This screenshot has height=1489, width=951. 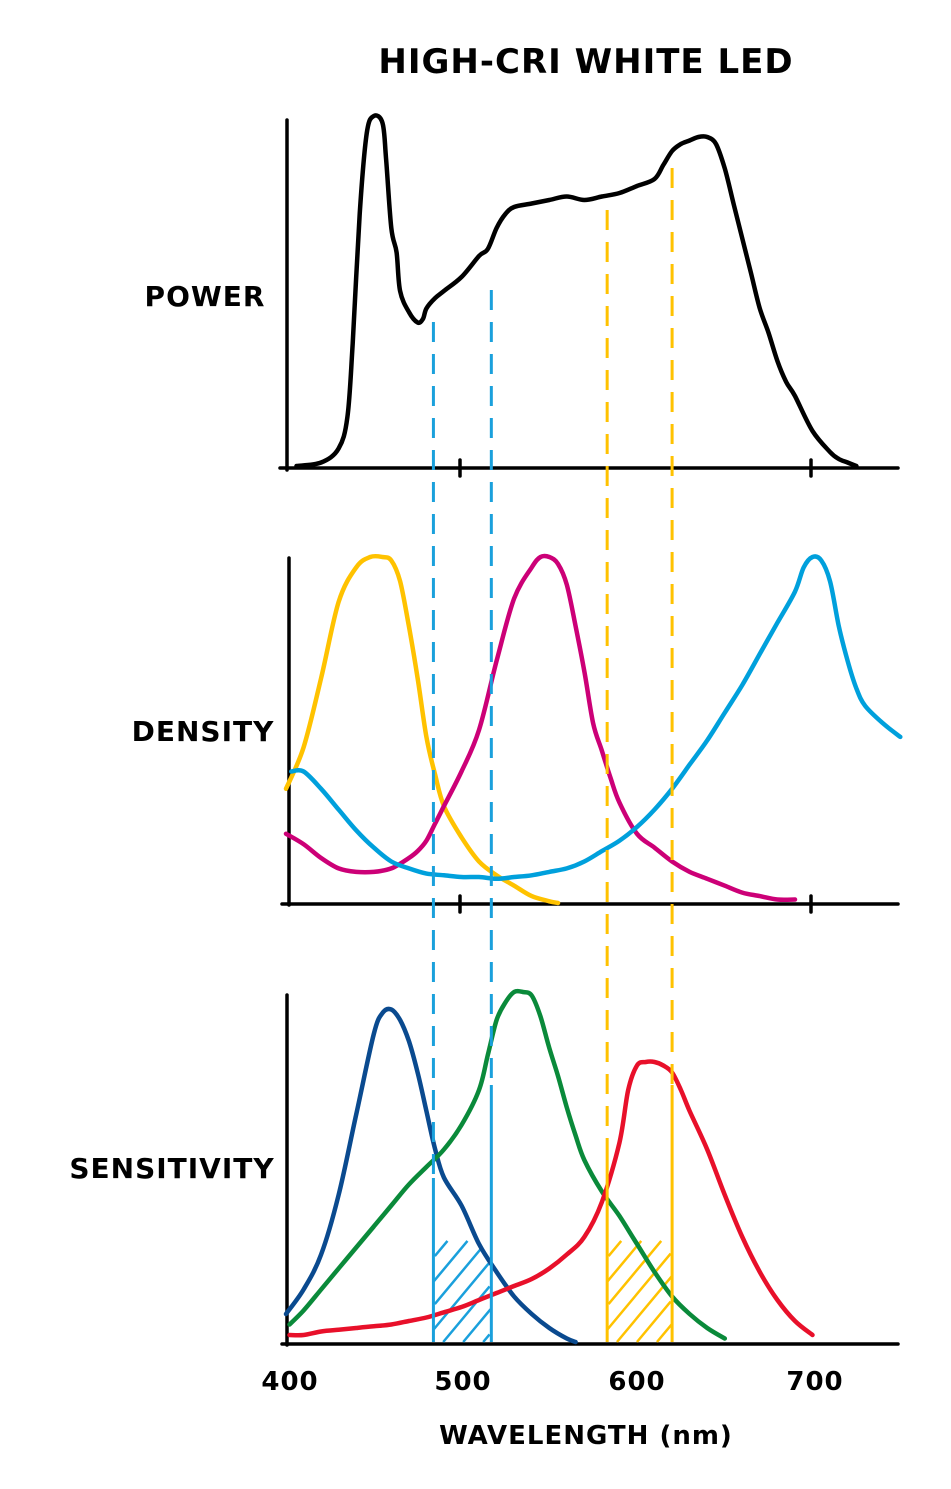 I want to click on green-sensitivity-curve, so click(x=507, y=1164).